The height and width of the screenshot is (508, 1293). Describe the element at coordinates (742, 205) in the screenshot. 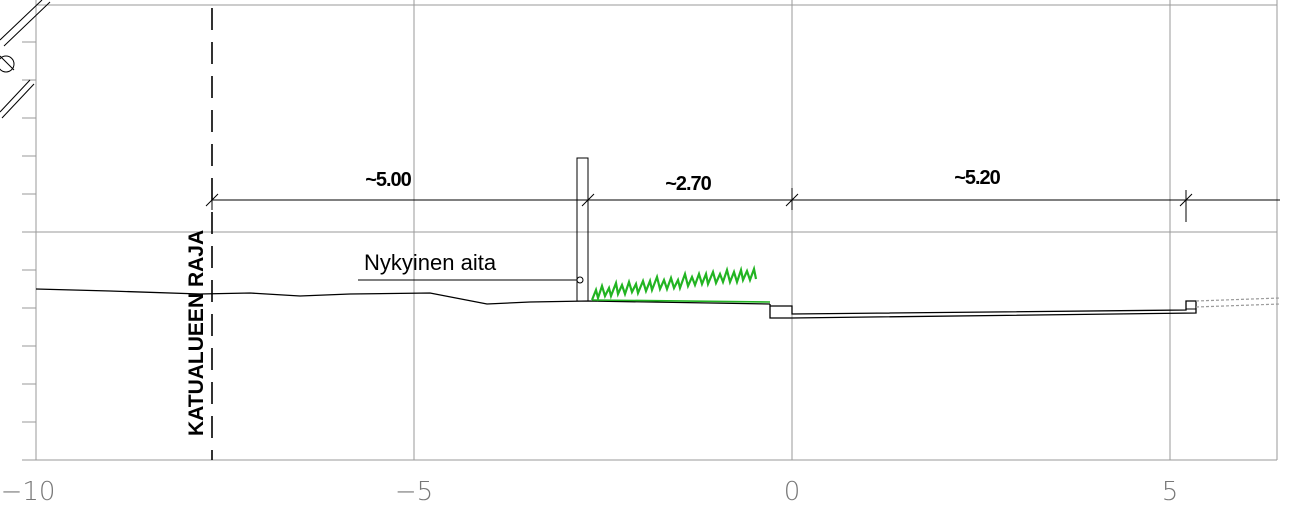

I see `dimension-line` at that location.